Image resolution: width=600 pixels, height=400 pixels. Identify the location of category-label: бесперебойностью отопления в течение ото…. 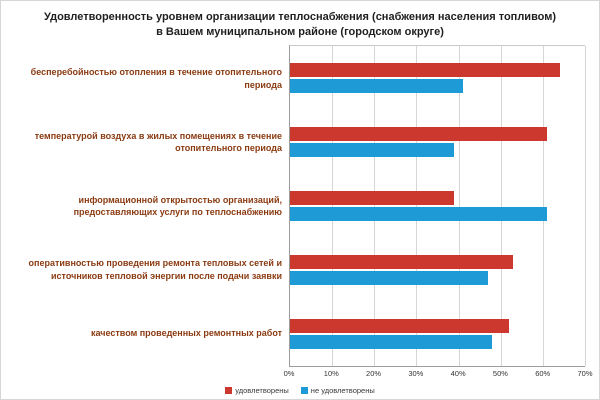
(156, 78).